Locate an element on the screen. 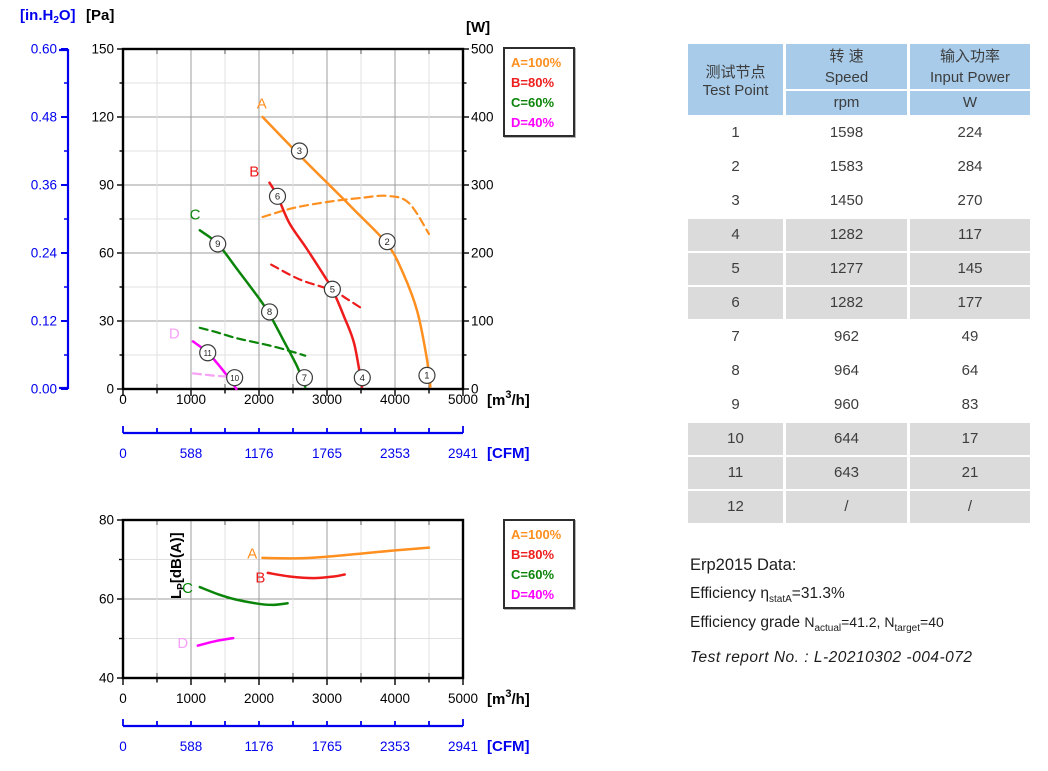 The image size is (1048, 771). inh2o-tick-label: 0.00 is located at coordinates (44, 389).